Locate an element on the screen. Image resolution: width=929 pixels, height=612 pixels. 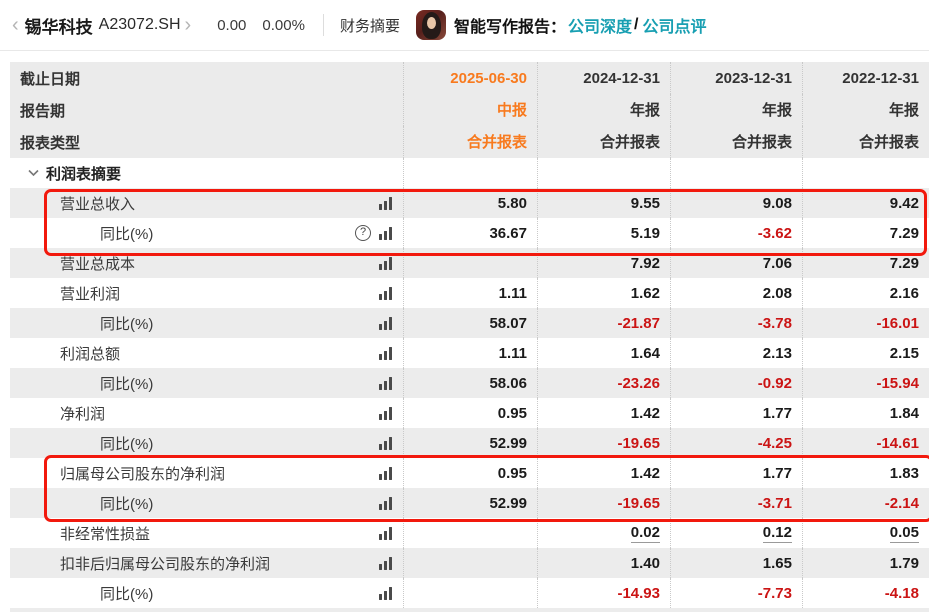
cell-value: 58.06 is located at coordinates (508, 383).